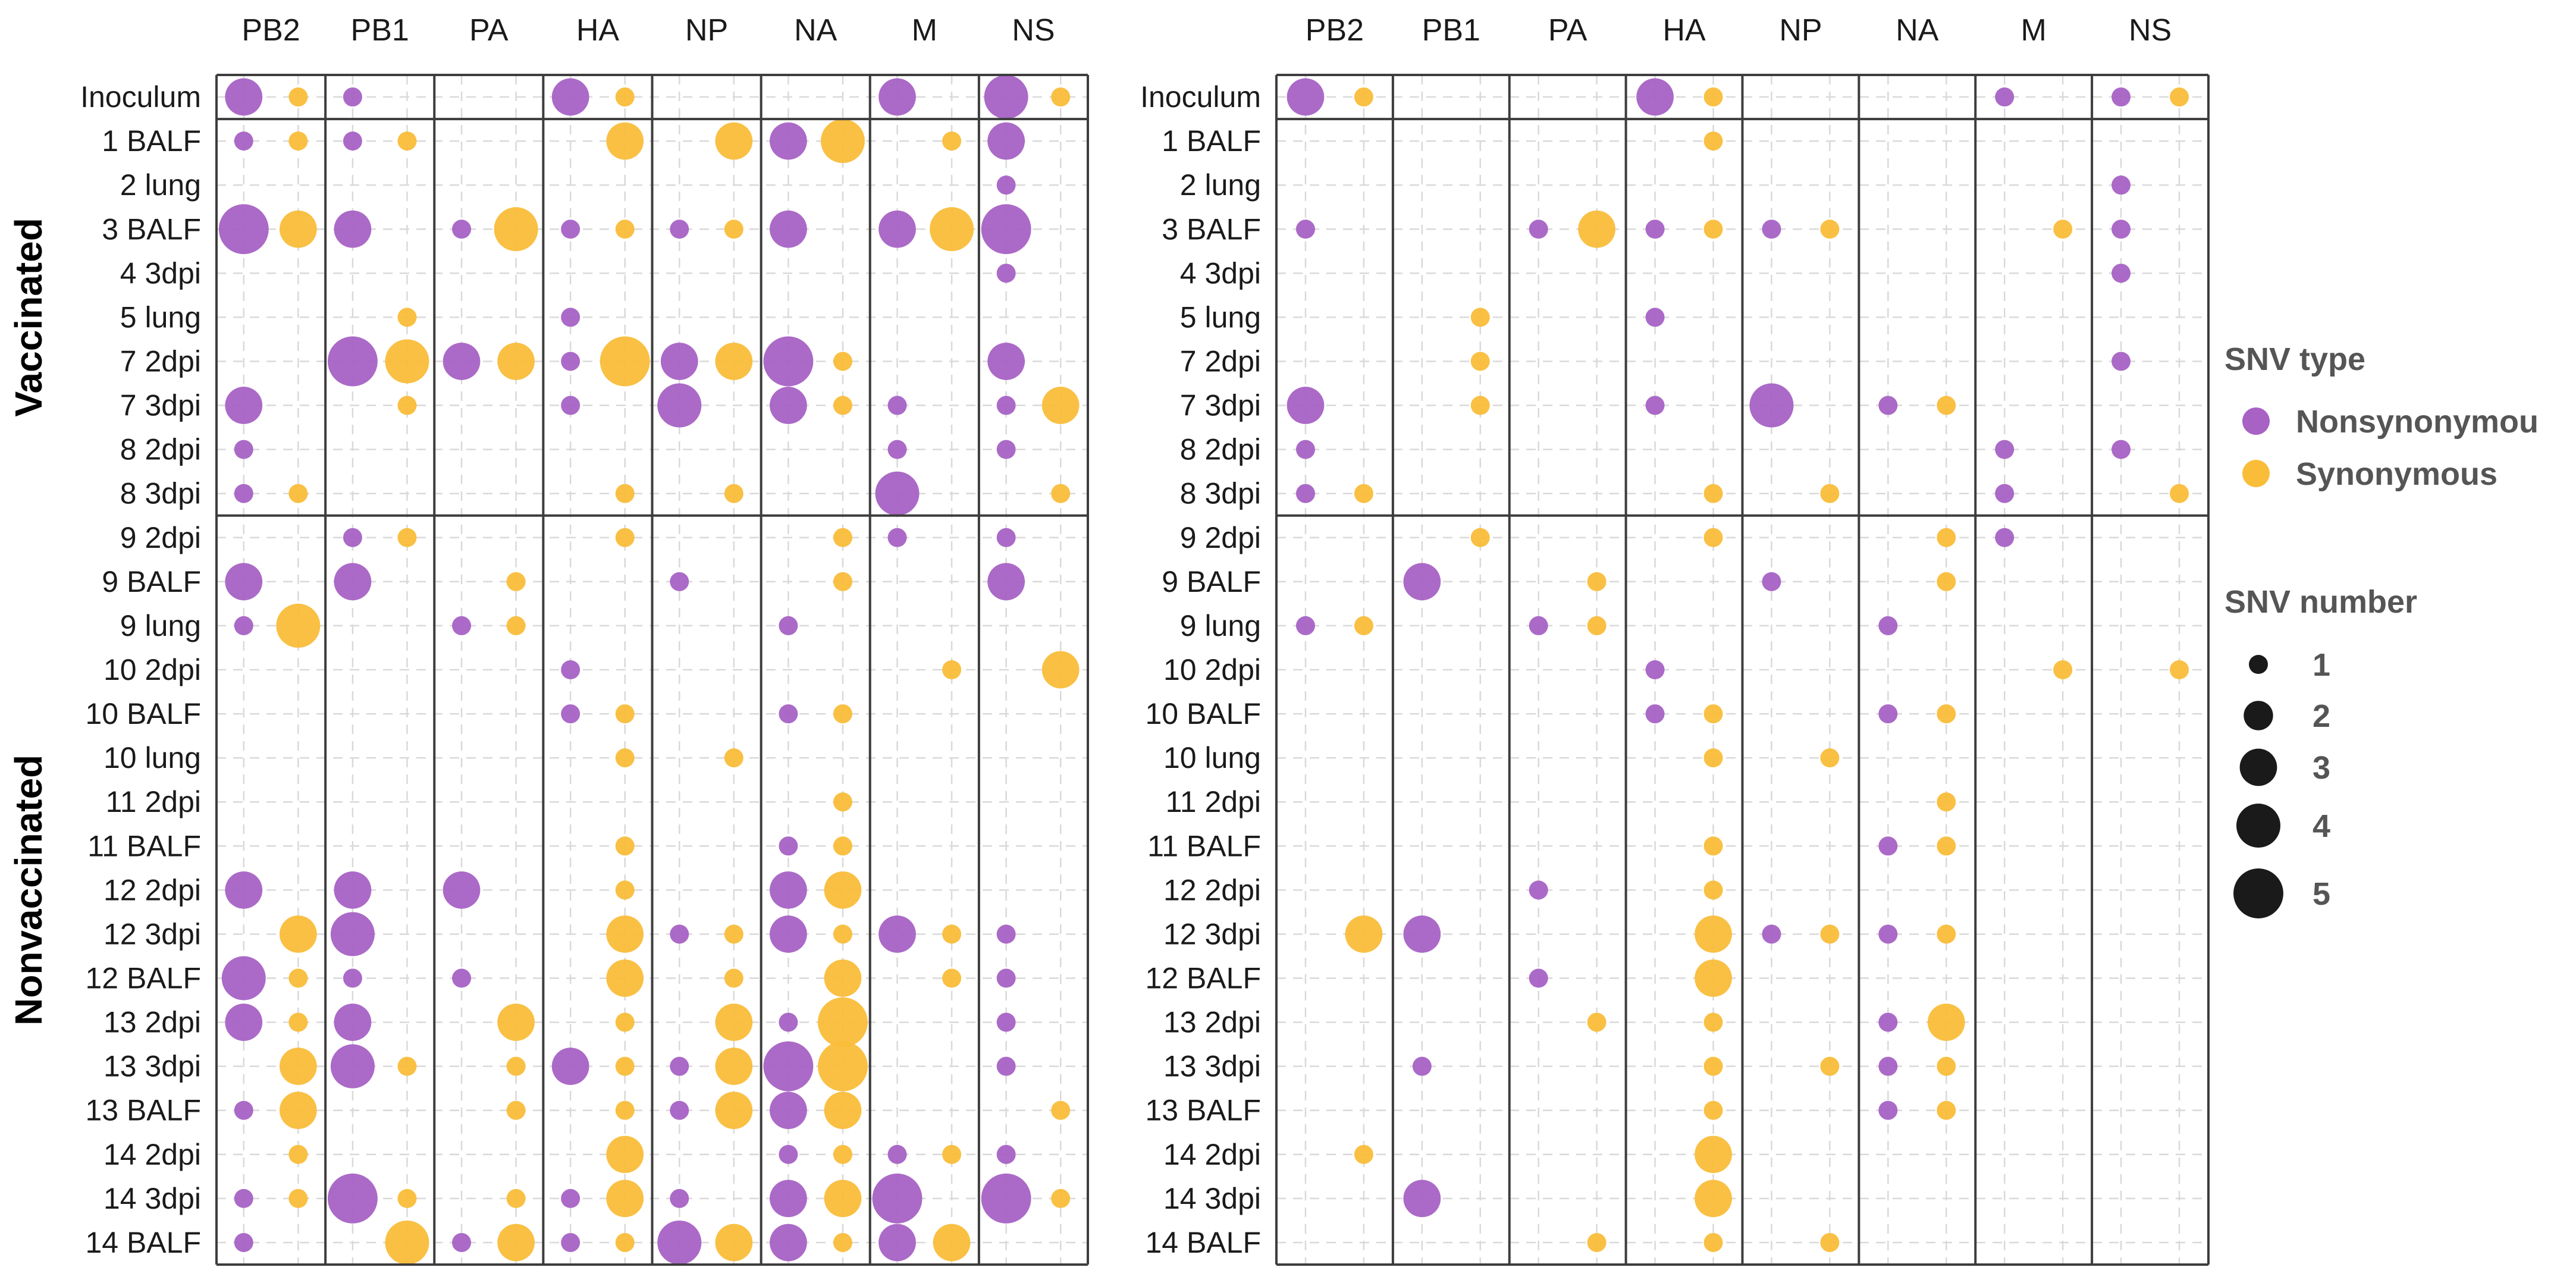 The width and height of the screenshot is (2576, 1286). Describe the element at coordinates (1213, 801) in the screenshot. I see `row-label: 11 2dpi` at that location.